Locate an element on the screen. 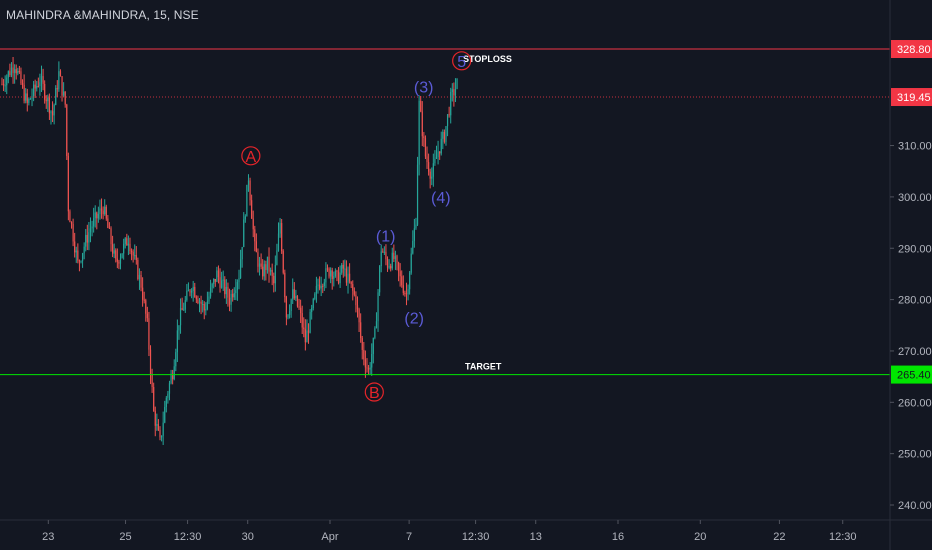  x-tick-label: Apr is located at coordinates (329, 537).